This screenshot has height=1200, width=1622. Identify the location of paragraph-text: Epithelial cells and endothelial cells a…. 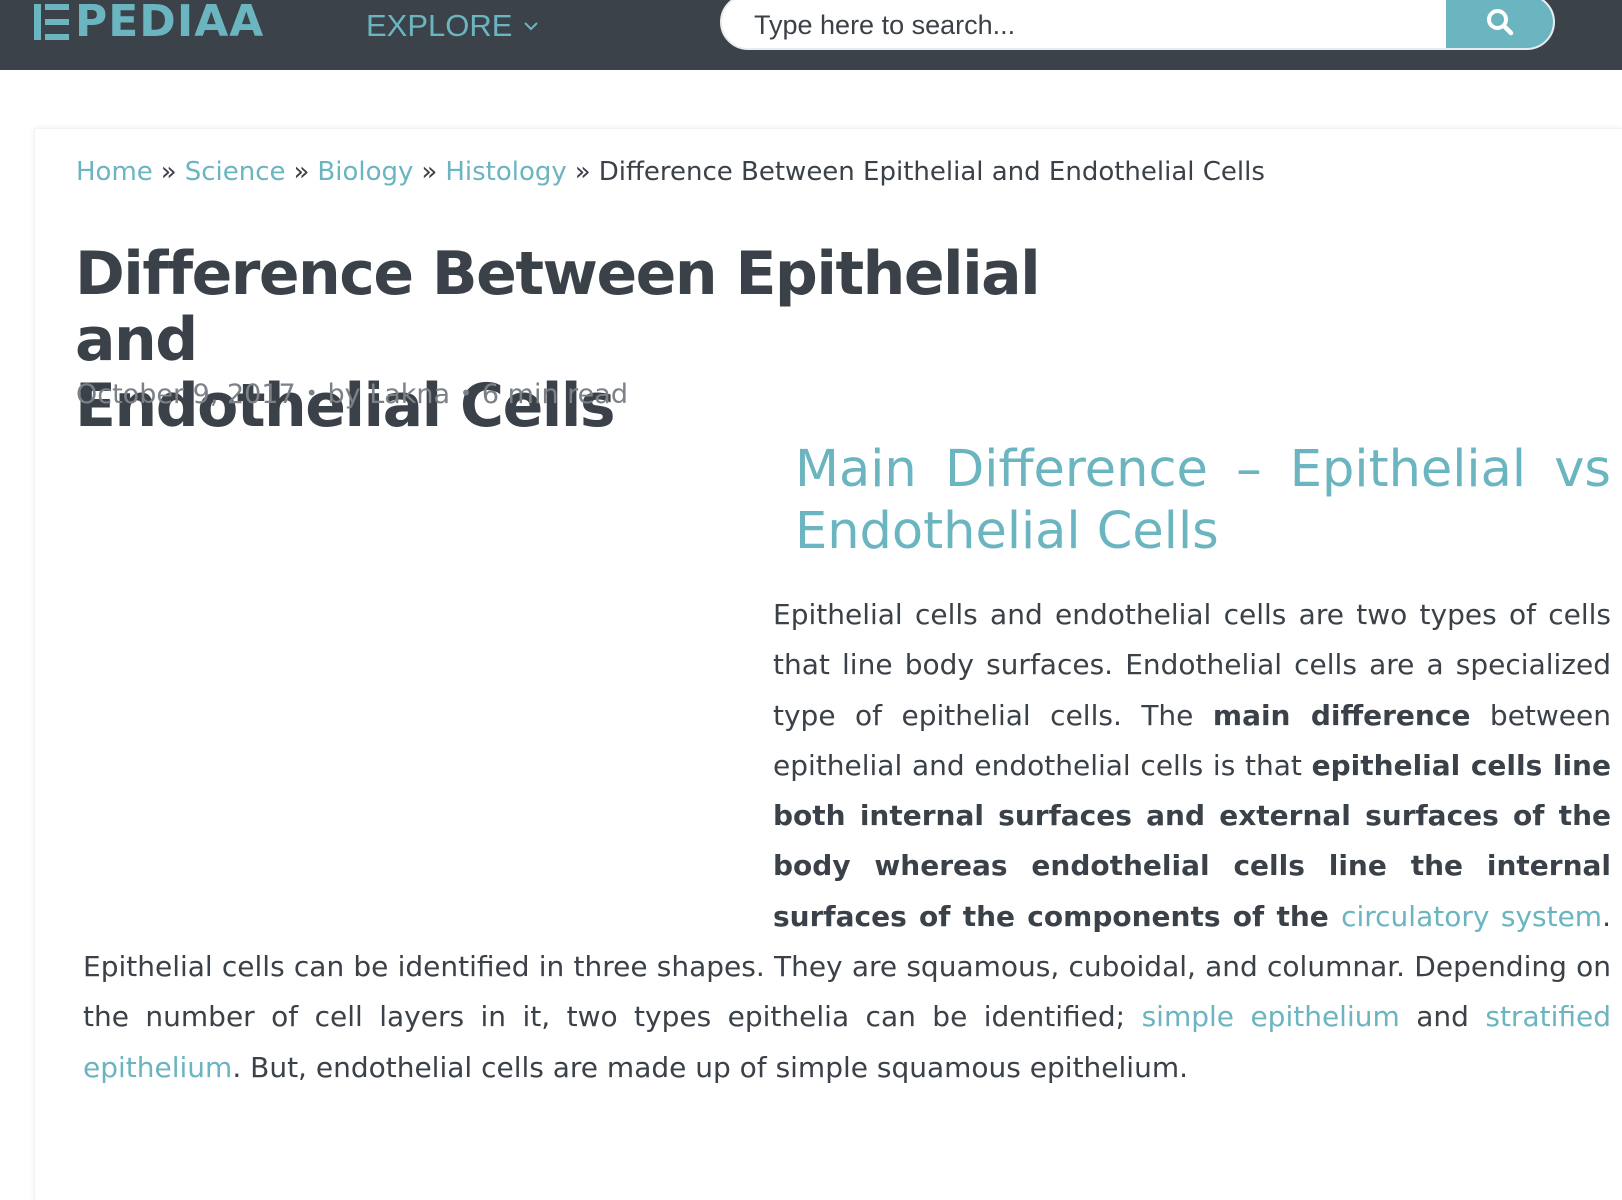
(1192, 665).